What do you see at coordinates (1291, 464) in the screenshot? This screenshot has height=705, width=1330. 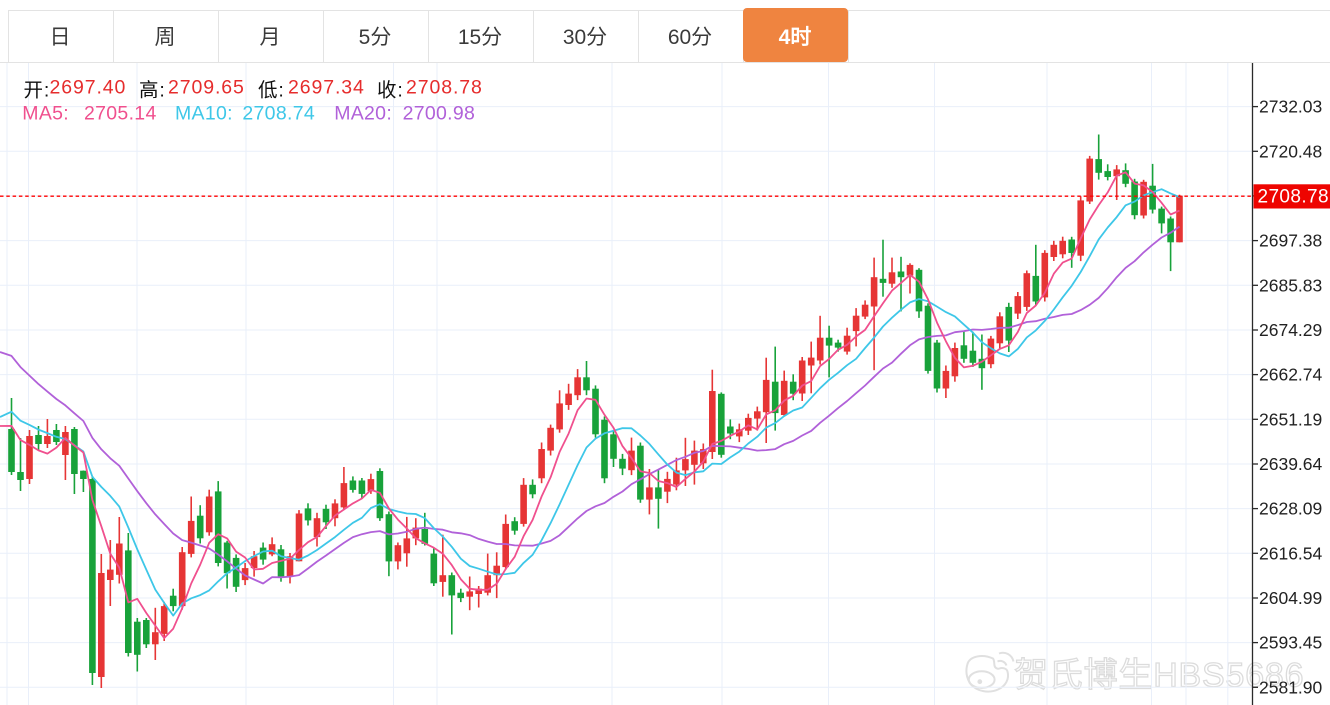 I see `svg-text: 2639.64` at bounding box center [1291, 464].